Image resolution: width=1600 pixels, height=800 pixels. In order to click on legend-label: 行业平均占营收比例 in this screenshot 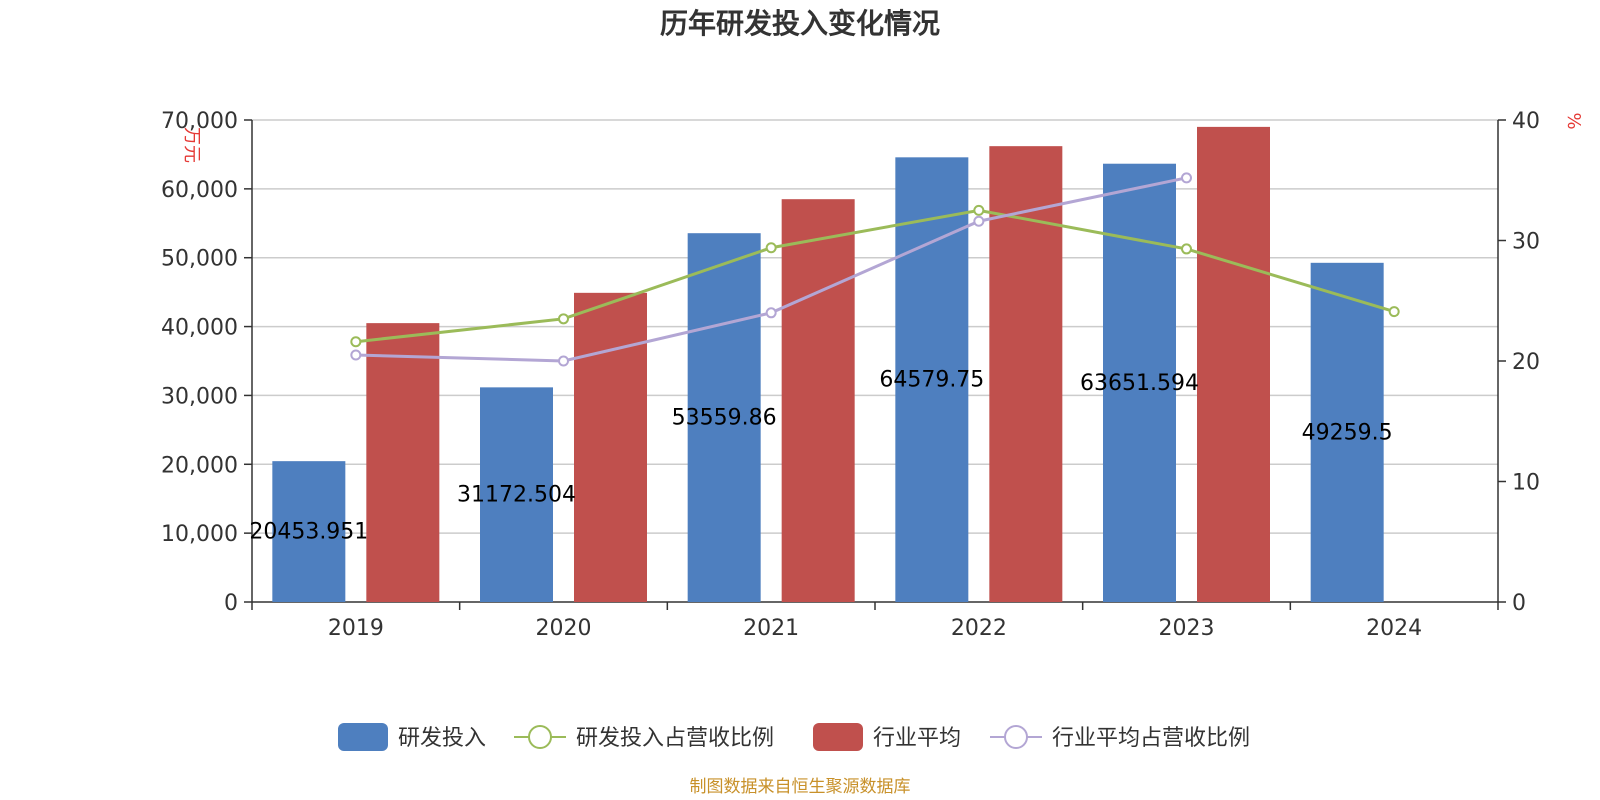, I will do `click(1151, 738)`.